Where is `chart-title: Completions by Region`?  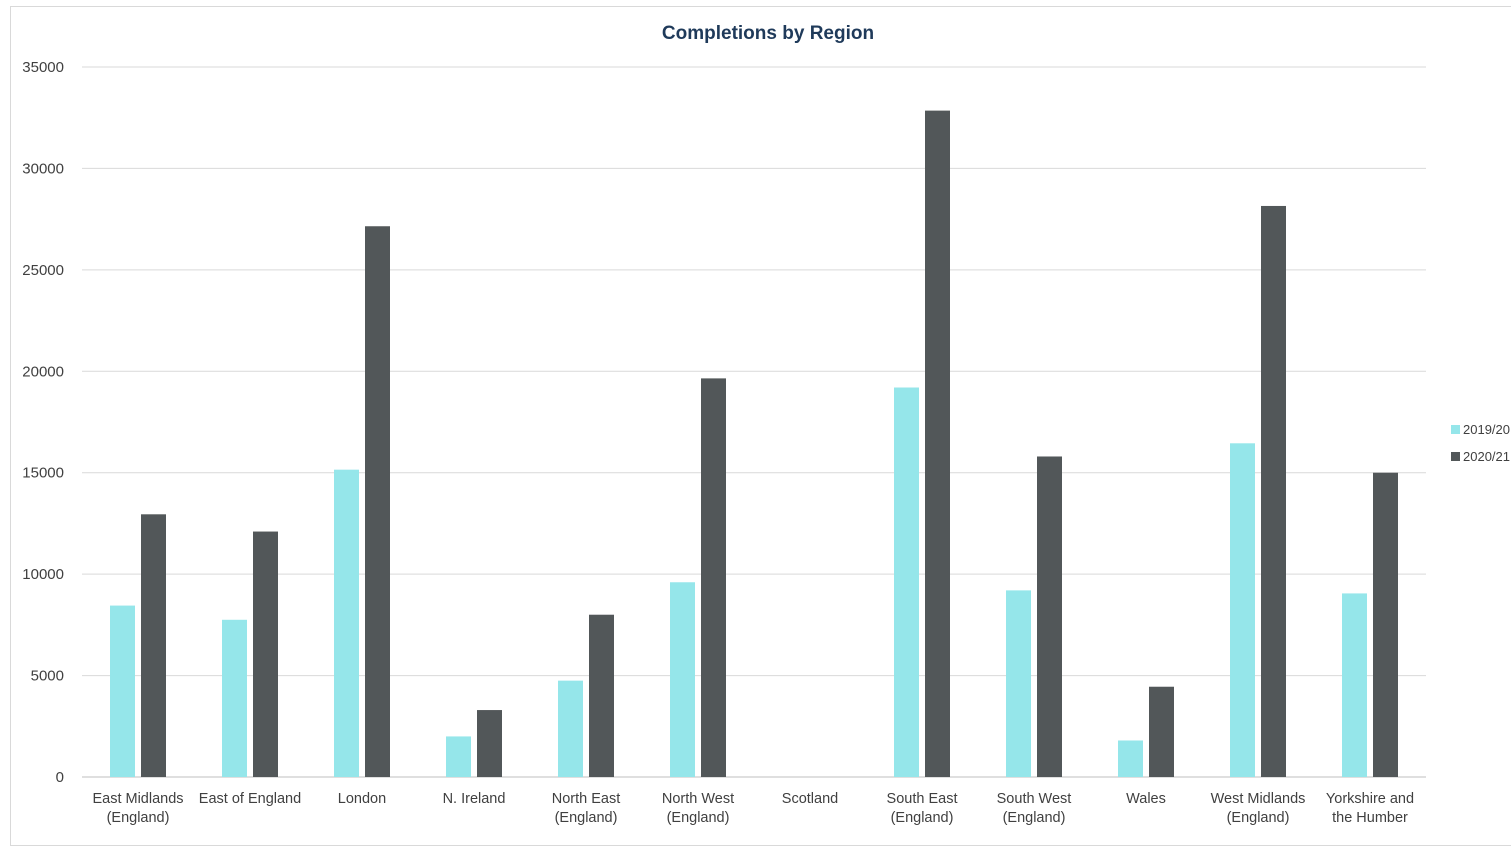 chart-title: Completions by Region is located at coordinates (768, 33).